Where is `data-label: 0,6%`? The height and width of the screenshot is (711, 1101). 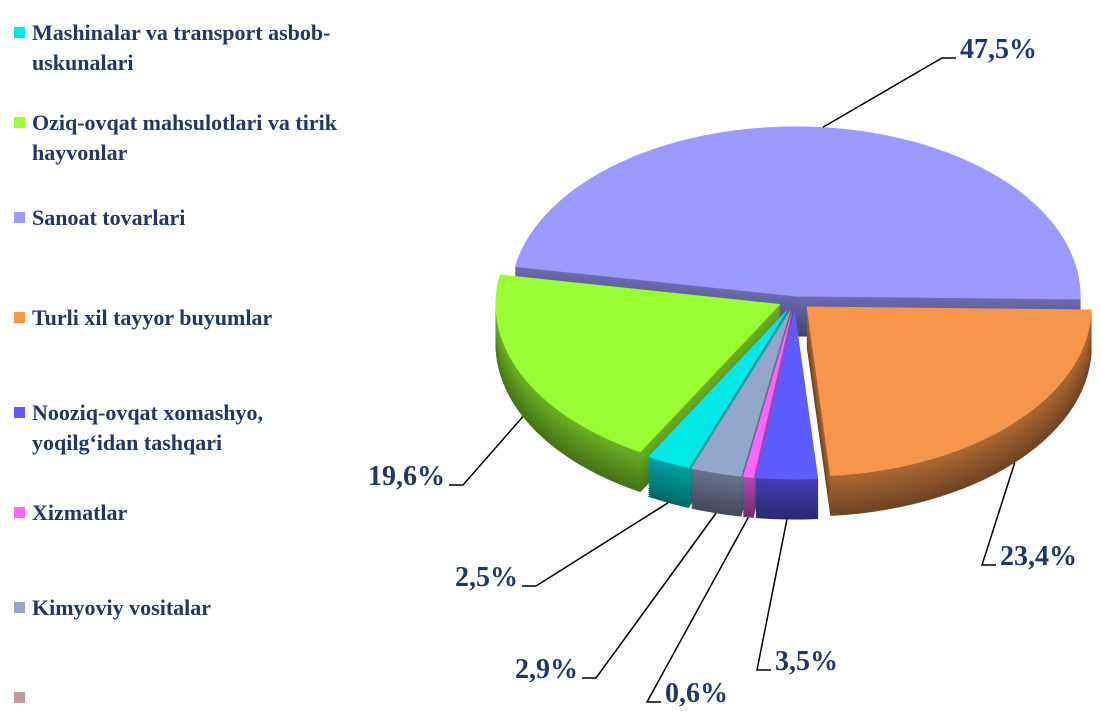
data-label: 0,6% is located at coordinates (696, 693).